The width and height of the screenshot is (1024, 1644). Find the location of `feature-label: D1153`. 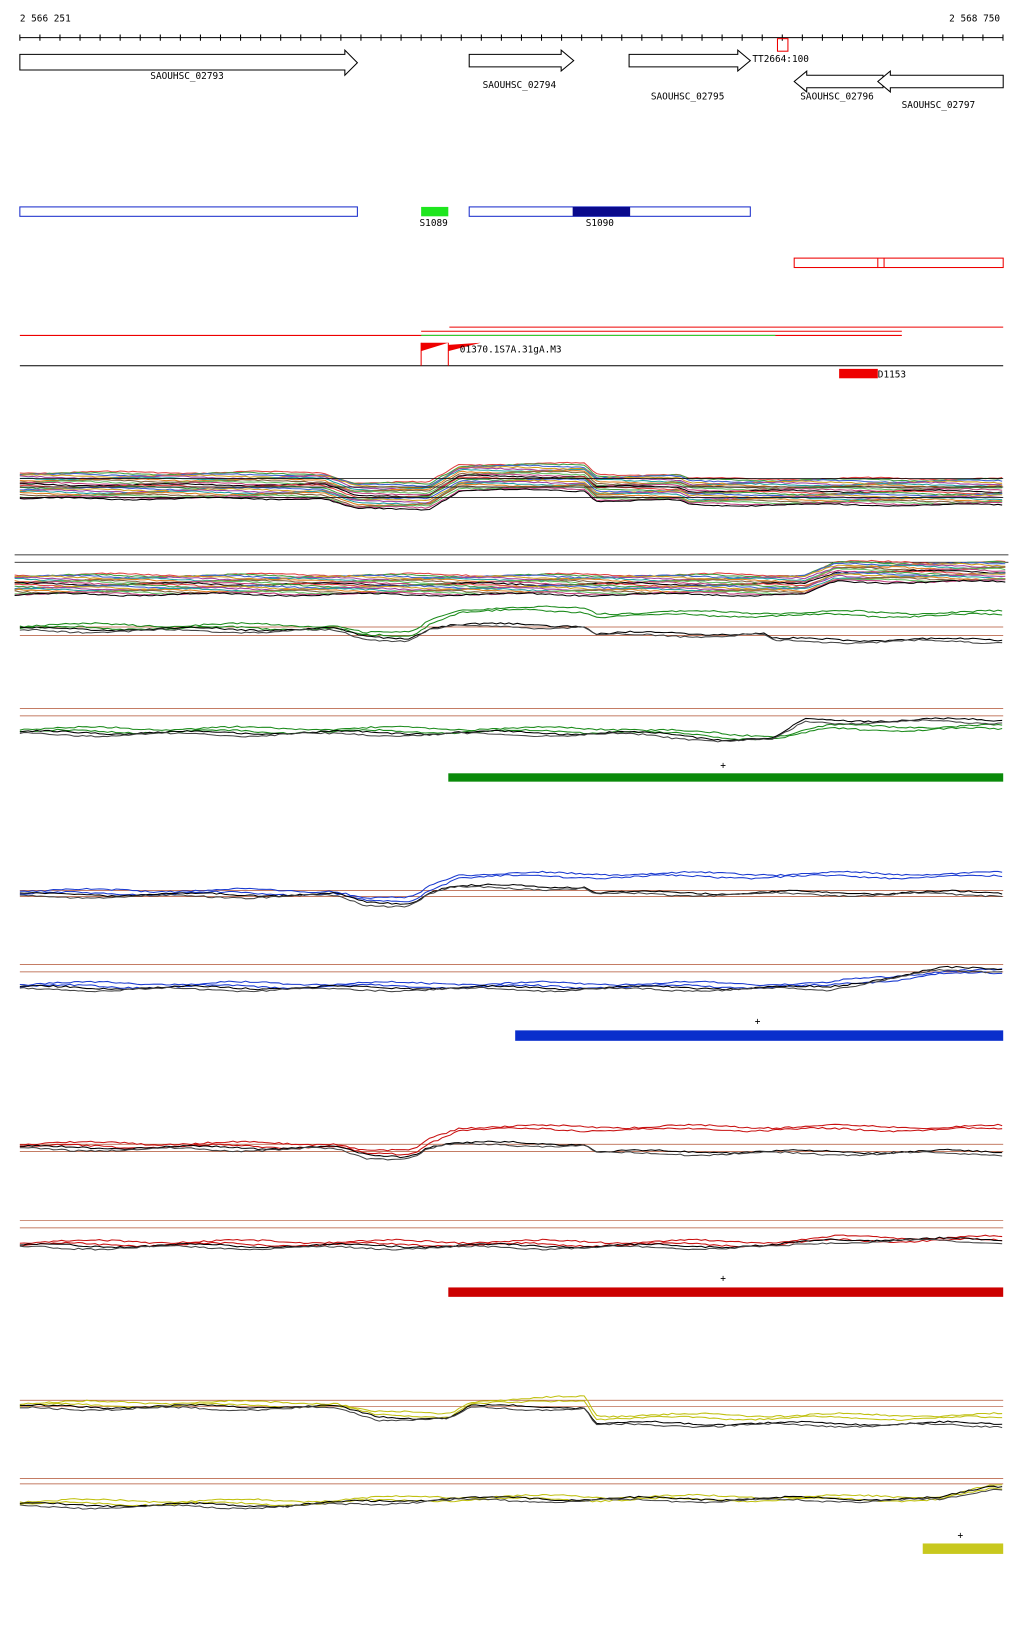

feature-label: D1153 is located at coordinates (892, 375).